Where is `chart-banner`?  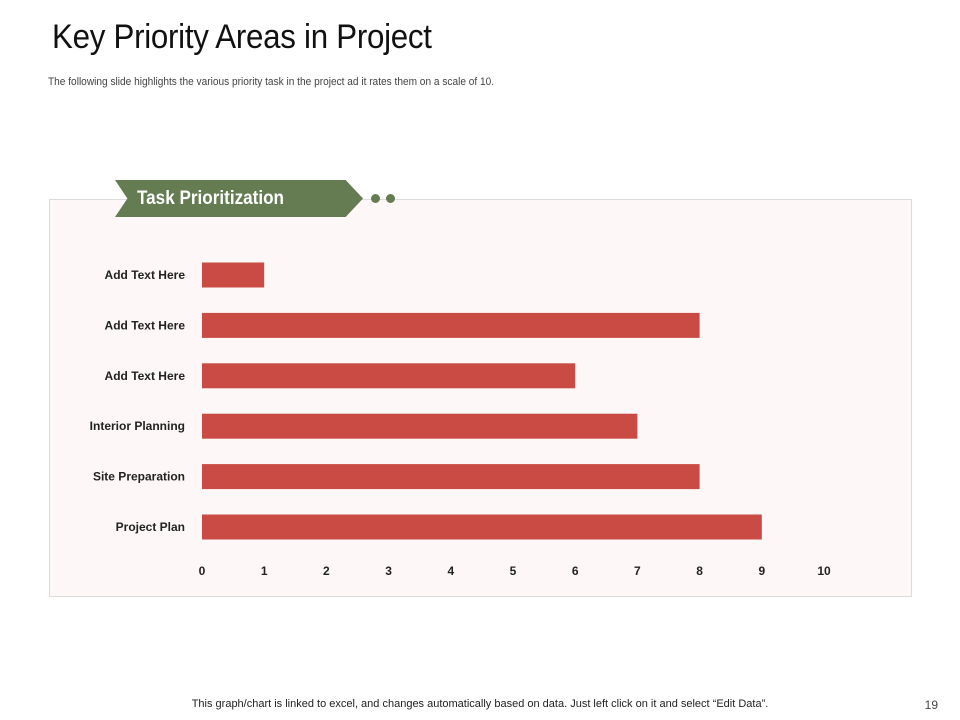 chart-banner is located at coordinates (239, 198).